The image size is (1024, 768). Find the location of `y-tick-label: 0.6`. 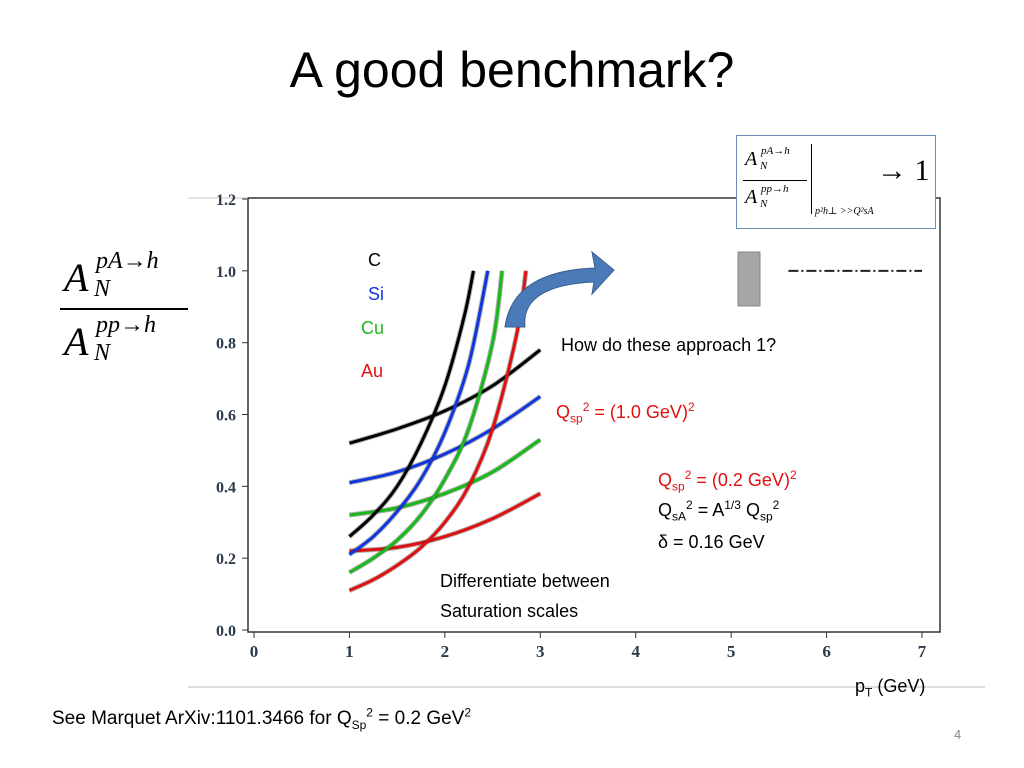

y-tick-label: 0.6 is located at coordinates (226, 416).